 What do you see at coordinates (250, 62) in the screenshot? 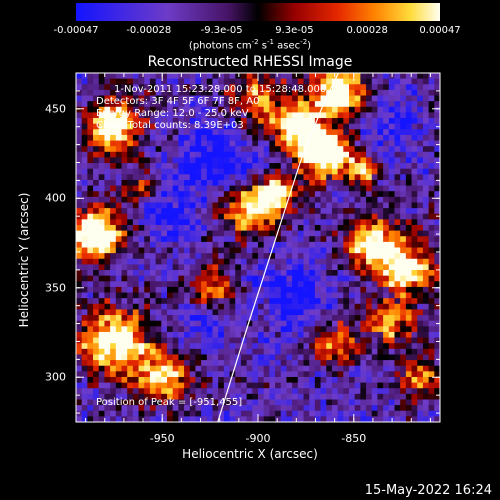
I see `plot-title: Reconstructed RHESSI Image` at bounding box center [250, 62].